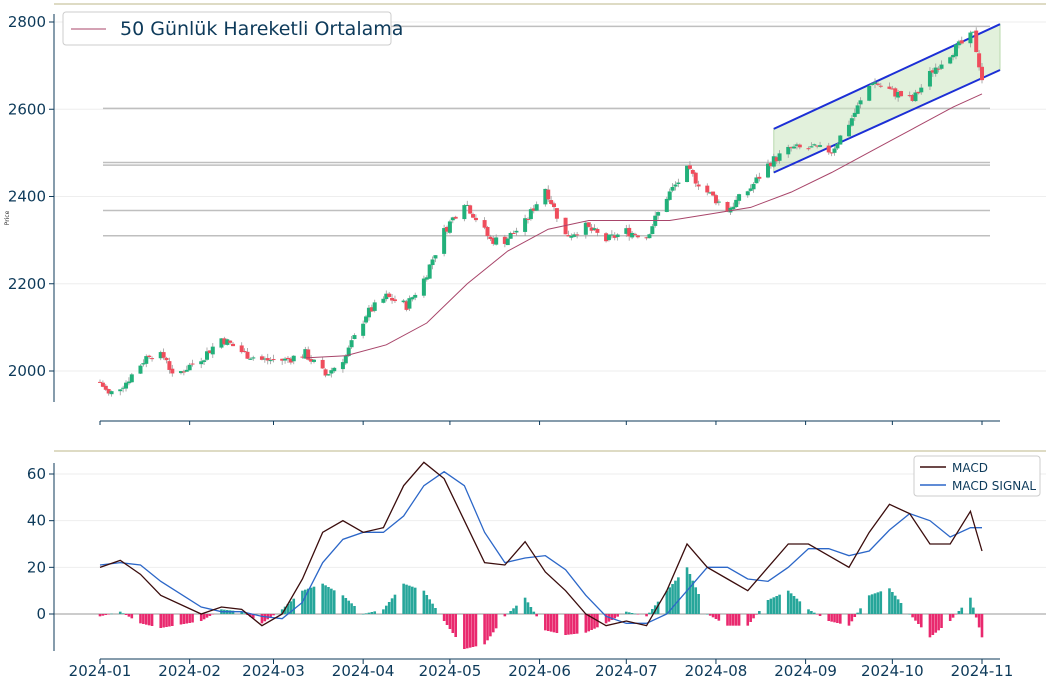 Image resolution: width=1050 pixels, height=683 pixels. What do you see at coordinates (27, 109) in the screenshot?
I see `price-y-tick-label: 2600` at bounding box center [27, 109].